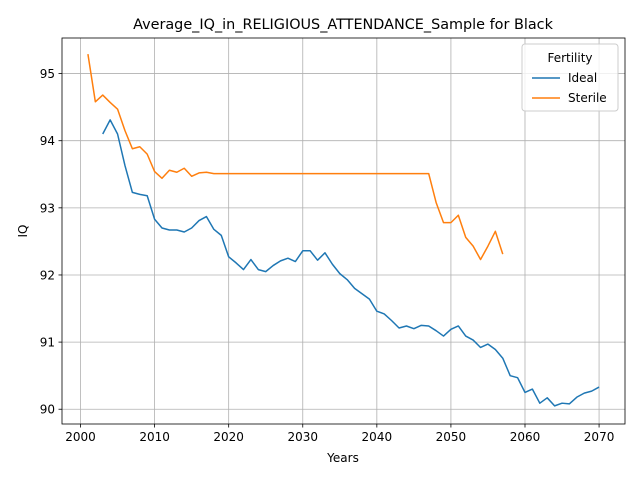 The height and width of the screenshot is (480, 640). Describe the element at coordinates (302, 437) in the screenshot. I see `x-tick-label: 2030` at that location.